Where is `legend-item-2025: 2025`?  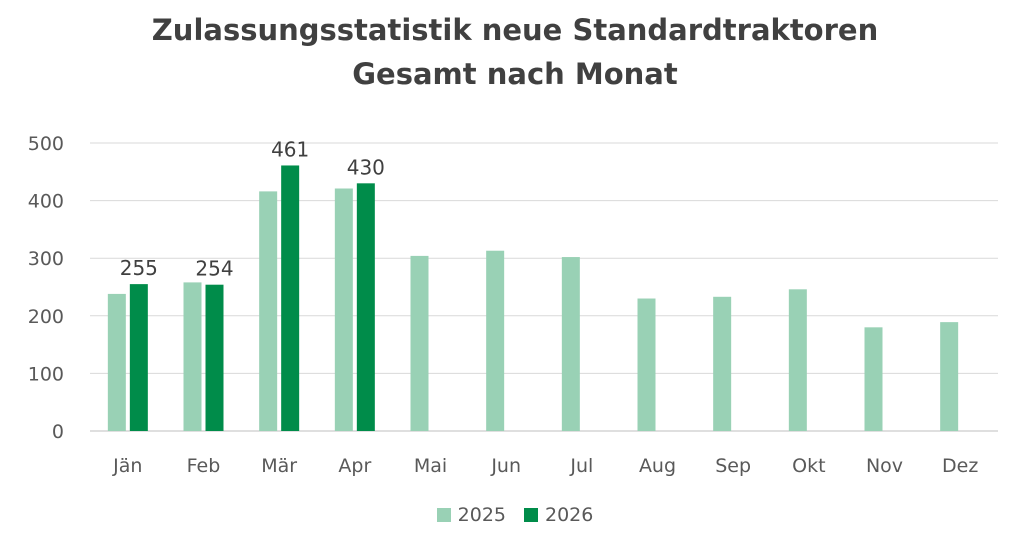 legend-item-2025: 2025 is located at coordinates (471, 515).